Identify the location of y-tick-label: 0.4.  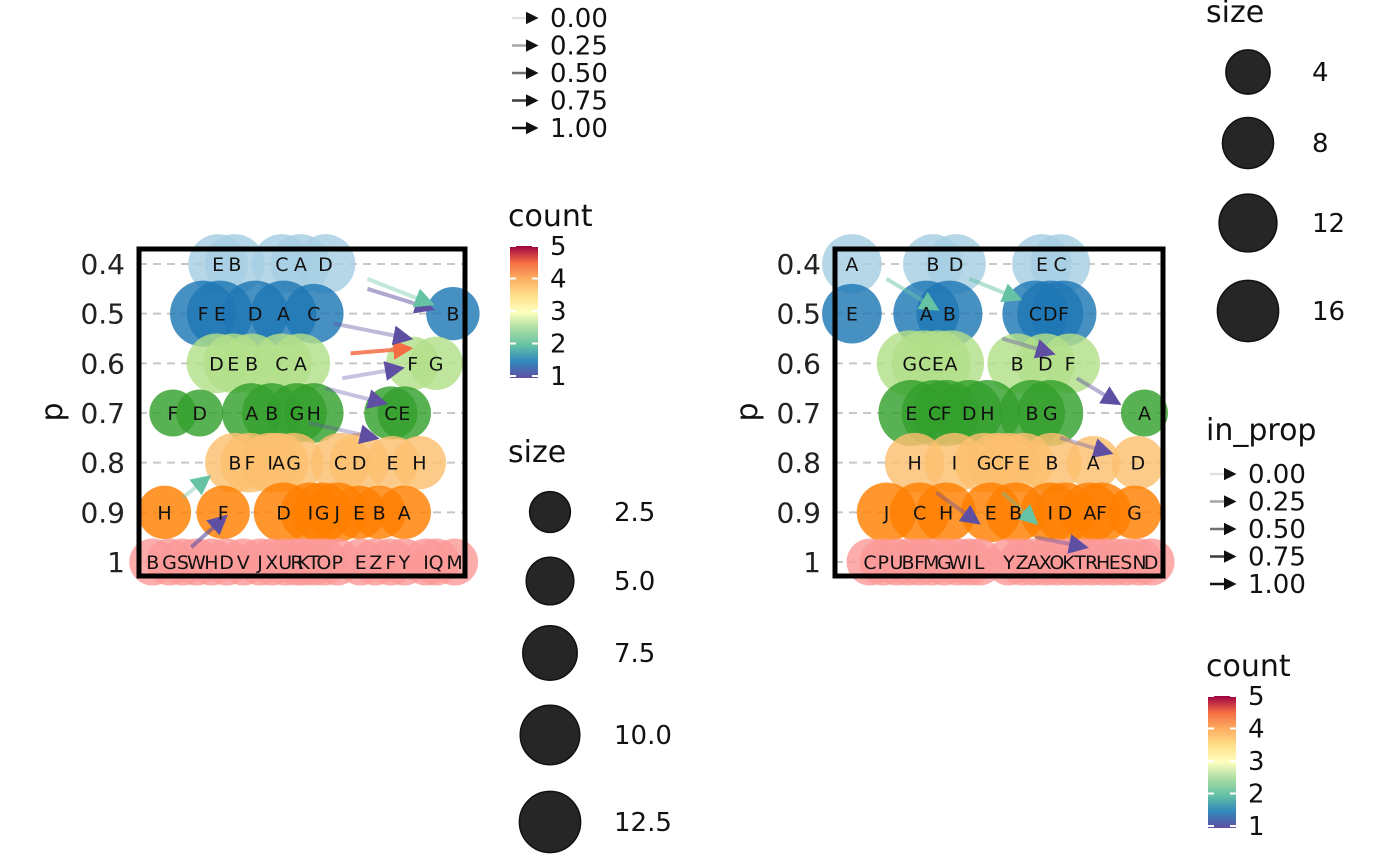
(102, 264).